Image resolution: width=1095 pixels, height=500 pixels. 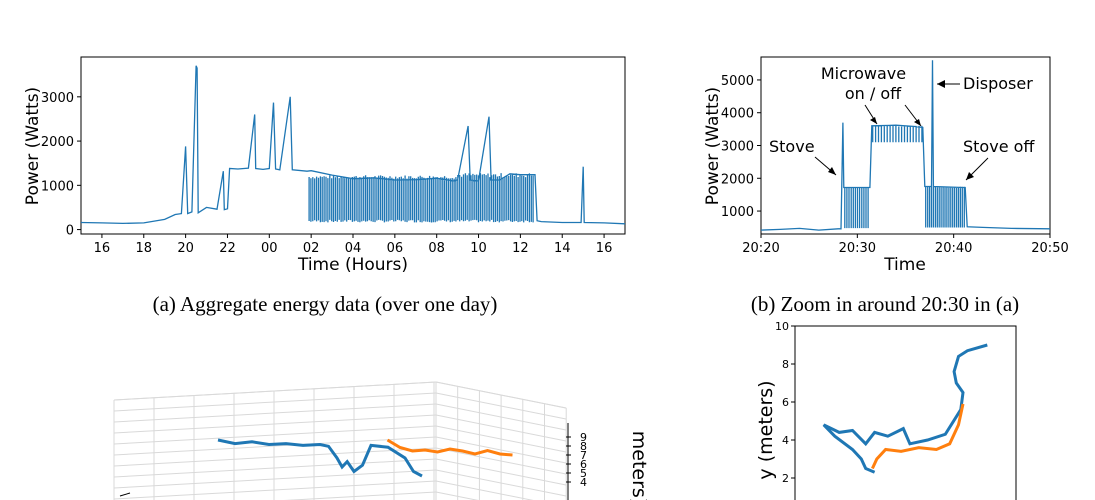 What do you see at coordinates (33, 146) in the screenshot?
I see `panel-a-ylabel: Power (Watts)` at bounding box center [33, 146].